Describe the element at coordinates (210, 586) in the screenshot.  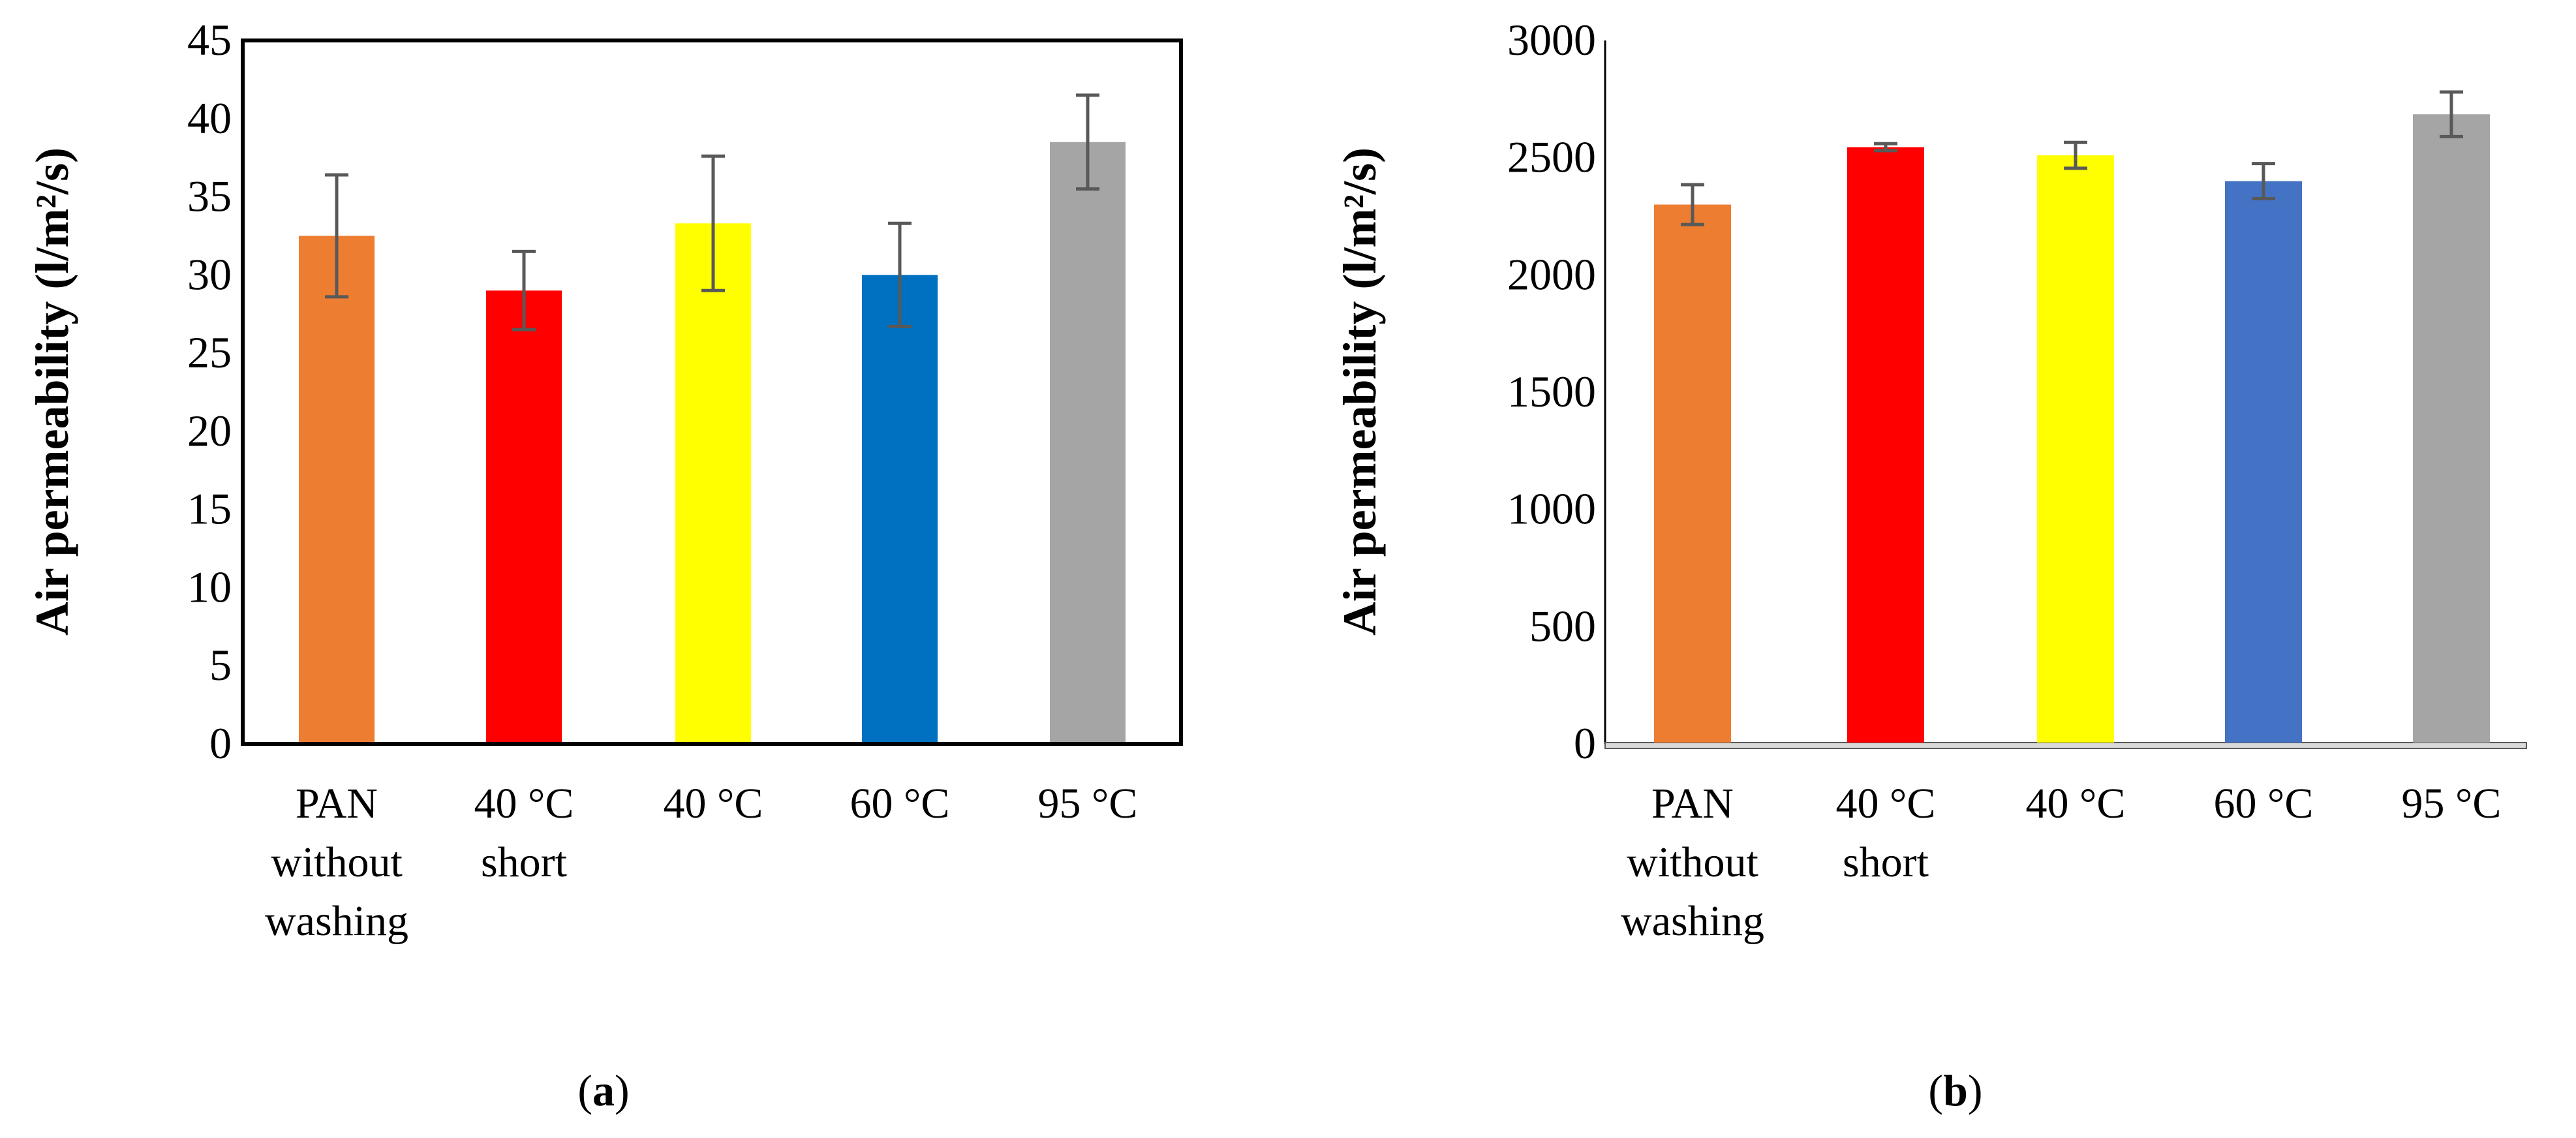
I see `y-tick-label: 10` at that location.